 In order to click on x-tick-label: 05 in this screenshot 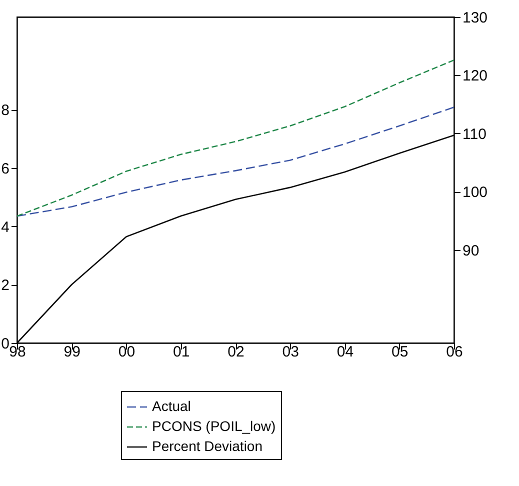, I will do `click(400, 352)`.